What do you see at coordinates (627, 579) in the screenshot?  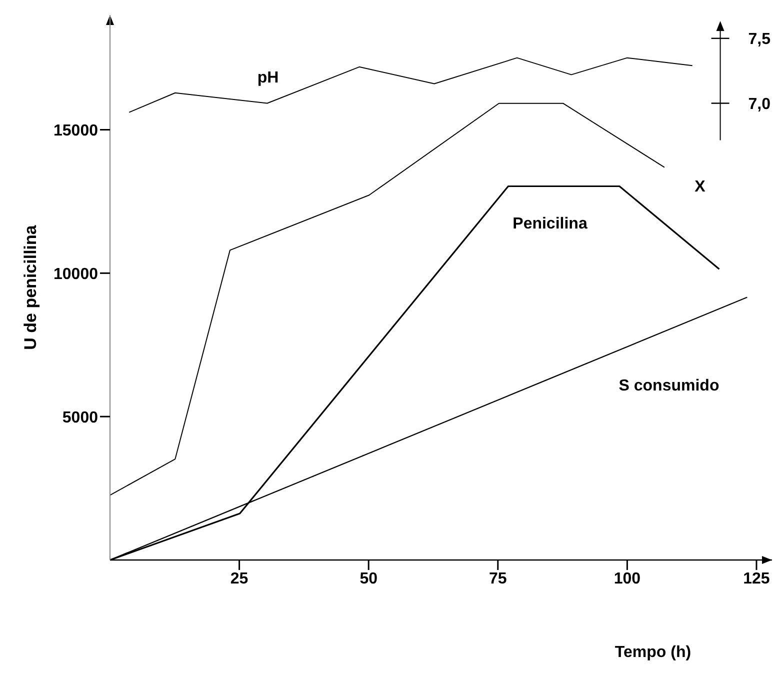 I see `x-tick-label: 100` at bounding box center [627, 579].